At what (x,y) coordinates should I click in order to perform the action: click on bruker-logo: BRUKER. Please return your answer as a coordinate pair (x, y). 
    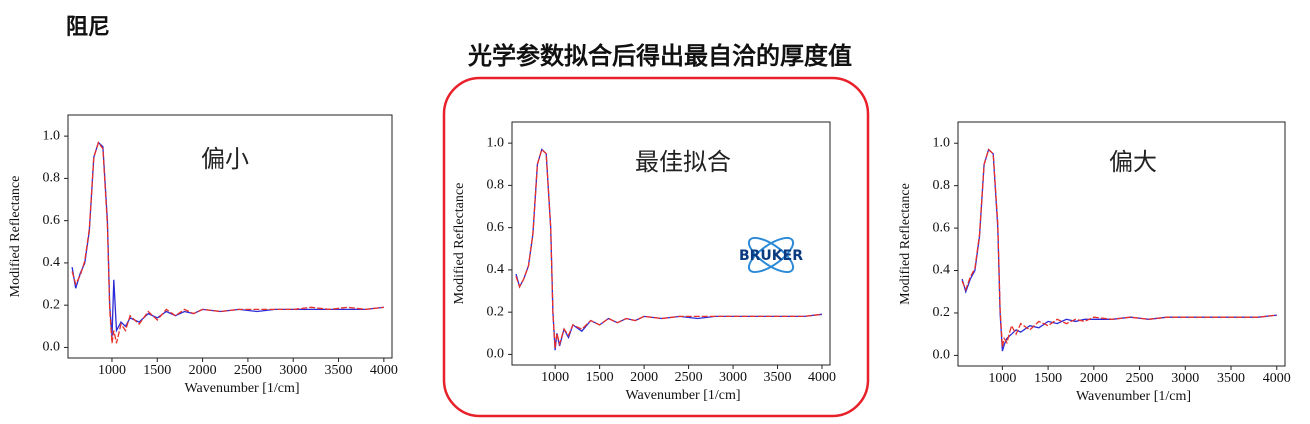
    Looking at the image, I should click on (771, 255).